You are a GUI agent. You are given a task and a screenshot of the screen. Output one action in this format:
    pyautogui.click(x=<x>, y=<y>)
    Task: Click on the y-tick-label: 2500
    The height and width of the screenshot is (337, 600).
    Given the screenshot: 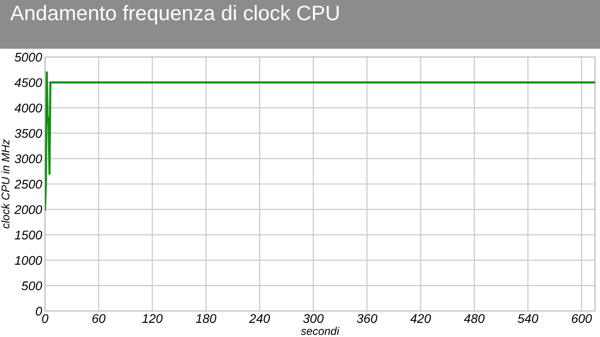 What is the action you would take?
    pyautogui.click(x=28, y=184)
    